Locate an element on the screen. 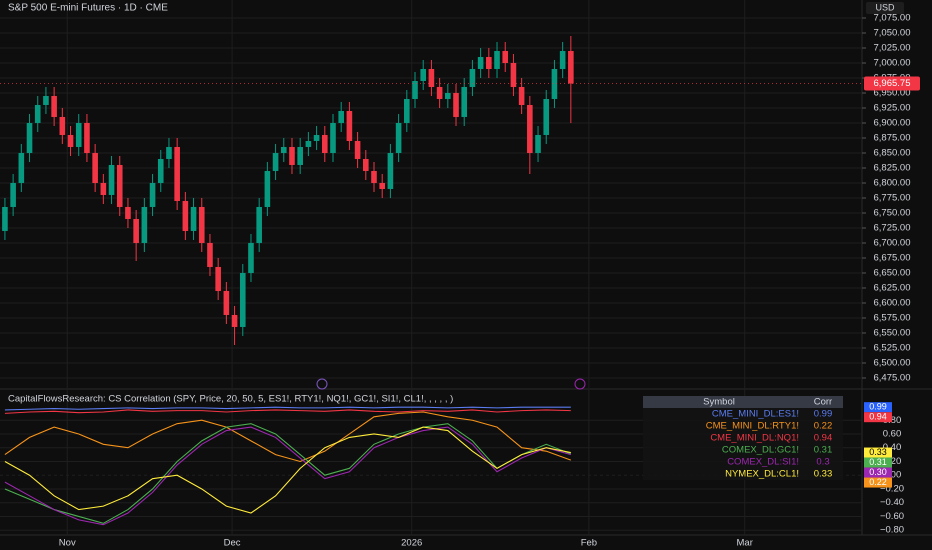 This screenshot has height=550, width=932. y-tick-label: 7,050.00 is located at coordinates (892, 33).